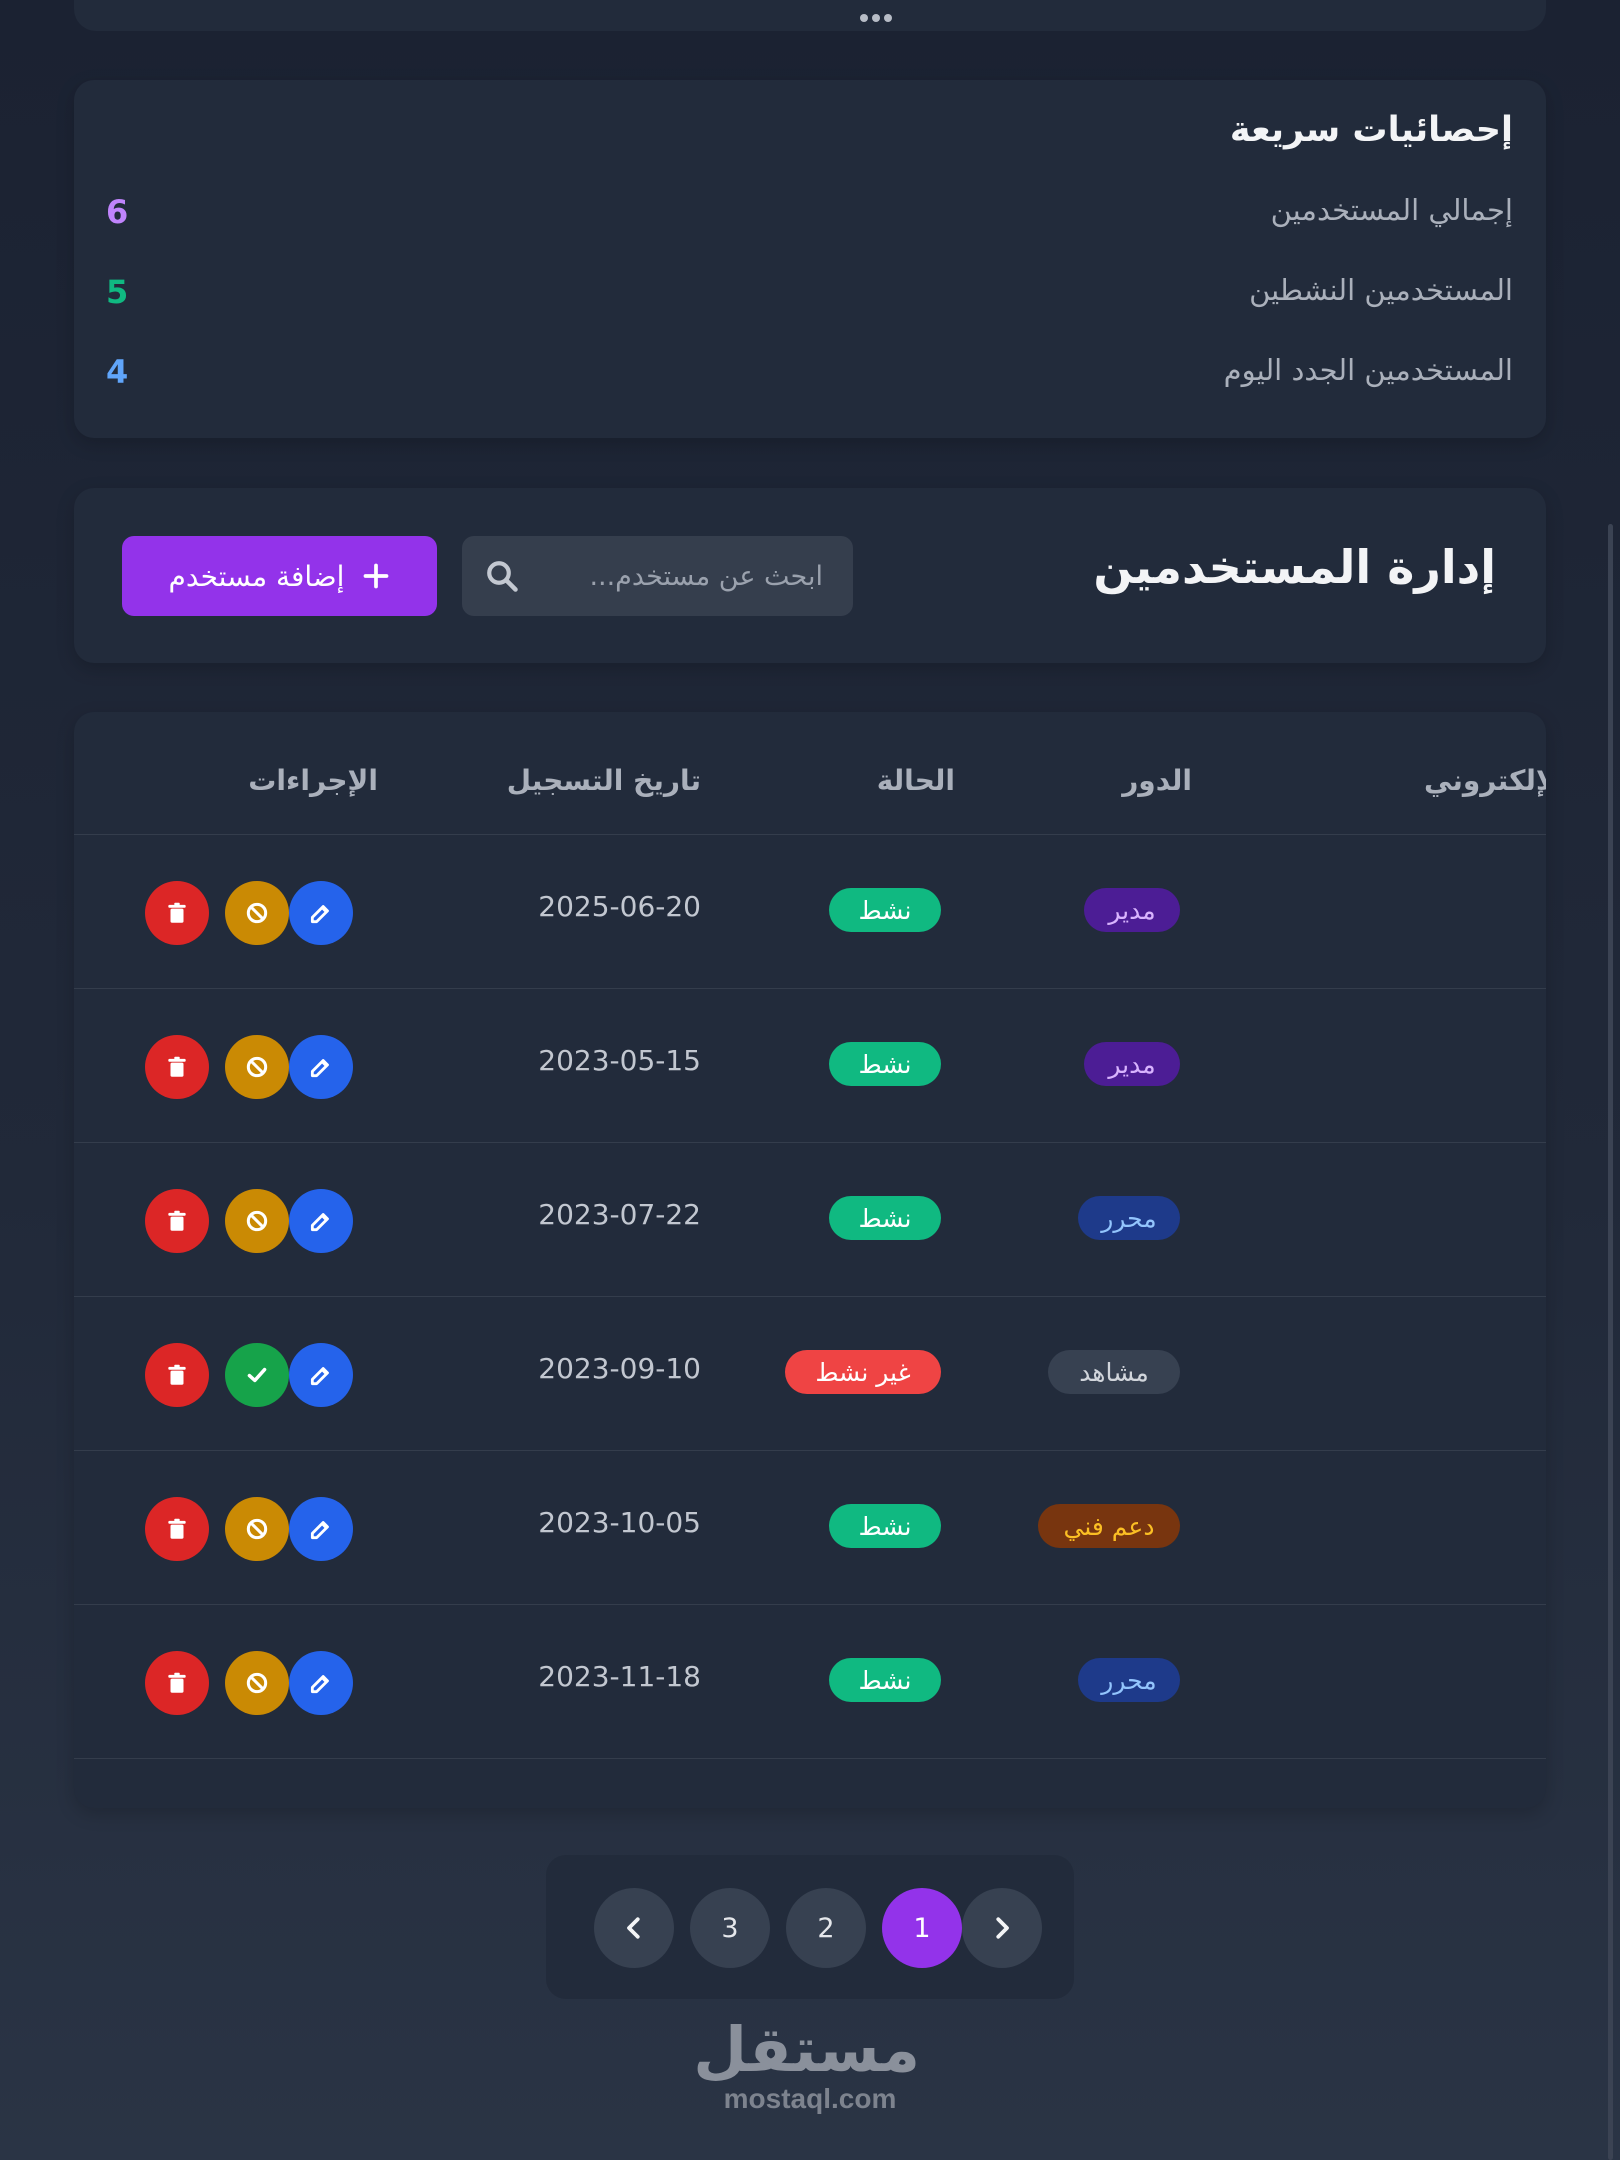 Image resolution: width=1620 pixels, height=2160 pixels. Describe the element at coordinates (619, 1214) in the screenshot. I see `registration-date: 2023-07-22` at that location.